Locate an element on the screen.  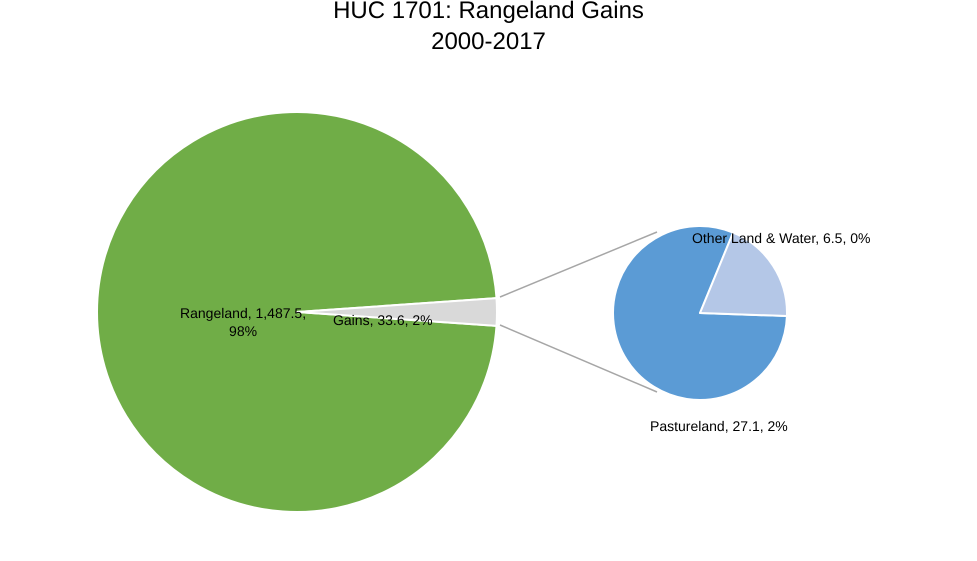
chart-title: HUC 1701: Rangeland Gains 2000-2017 is located at coordinates (488, 28).